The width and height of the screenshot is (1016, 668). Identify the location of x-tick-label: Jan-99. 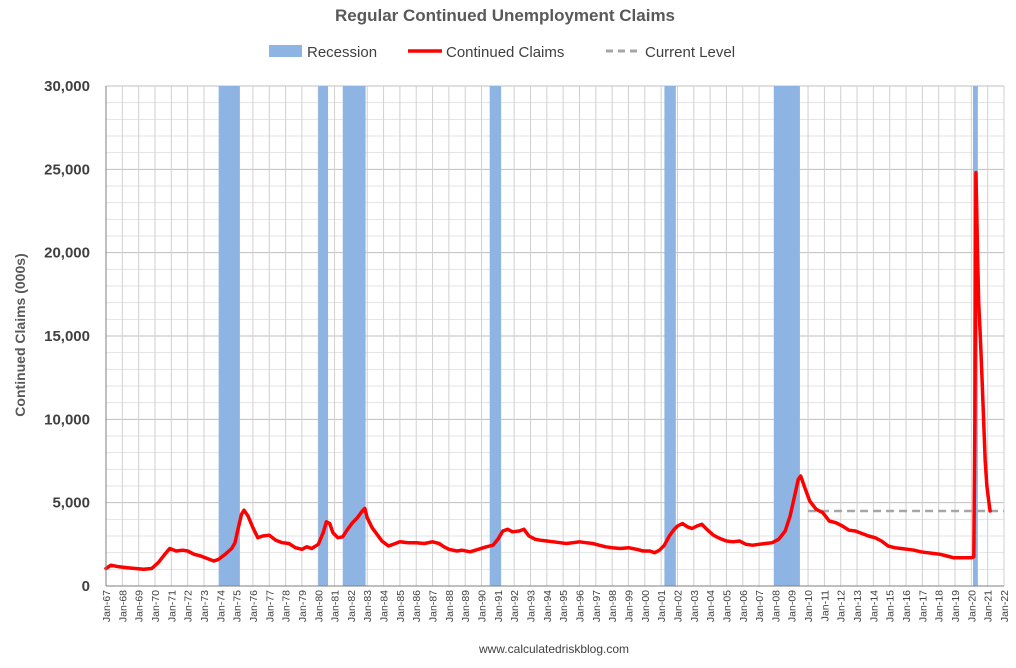
(630, 606).